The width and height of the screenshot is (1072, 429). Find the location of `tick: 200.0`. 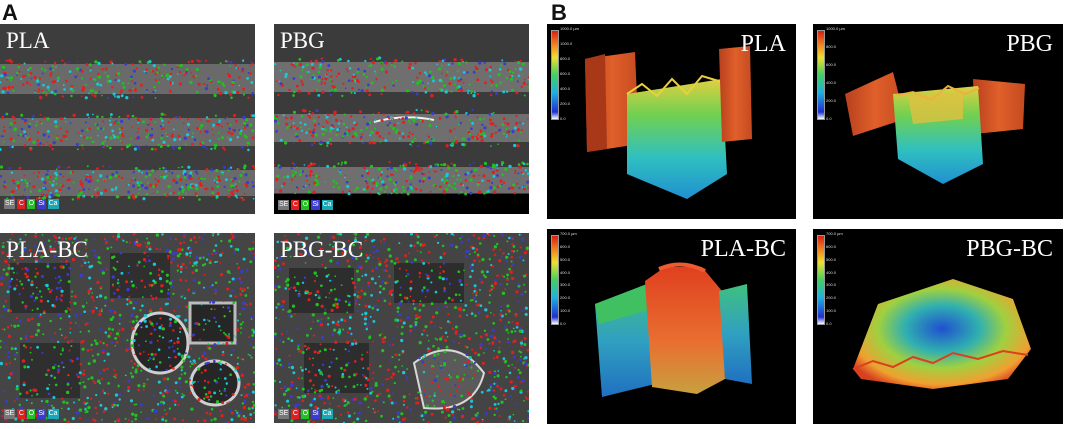

tick: 200.0 is located at coordinates (831, 100).